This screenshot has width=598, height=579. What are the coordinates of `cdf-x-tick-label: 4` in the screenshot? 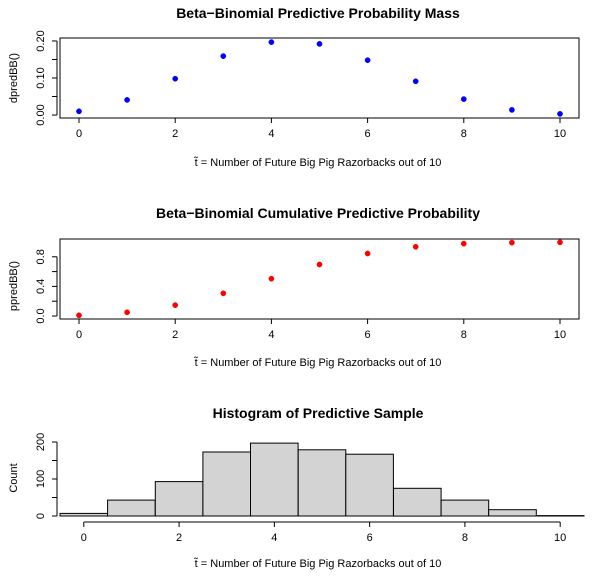 It's located at (271, 335).